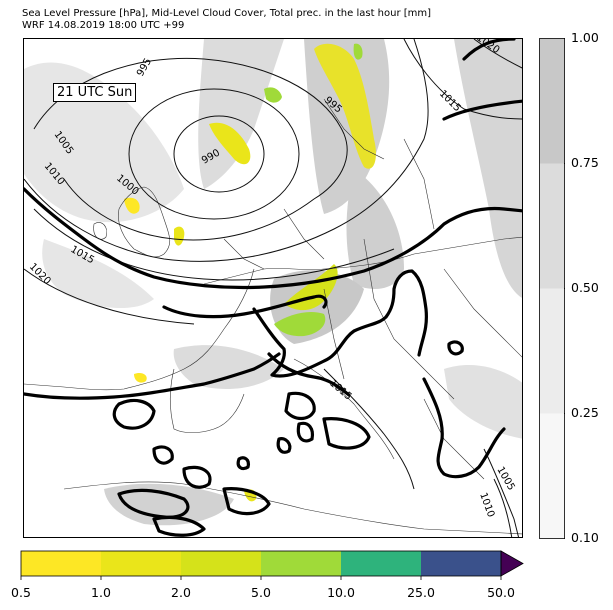 The height and width of the screenshot is (610, 613). Describe the element at coordinates (486, 505) in the screenshot. I see `isobar-label: 1010` at that location.